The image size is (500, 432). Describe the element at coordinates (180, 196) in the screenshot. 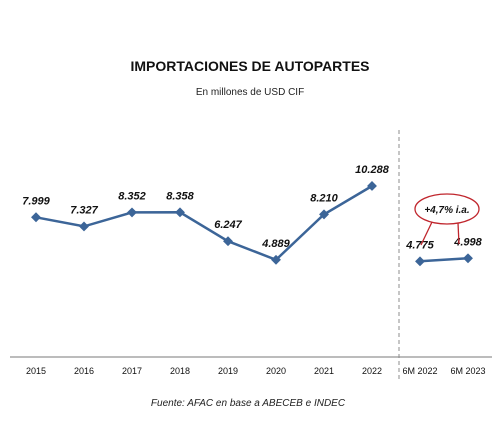

I see `annual-data-label-2018: 8.358` at that location.